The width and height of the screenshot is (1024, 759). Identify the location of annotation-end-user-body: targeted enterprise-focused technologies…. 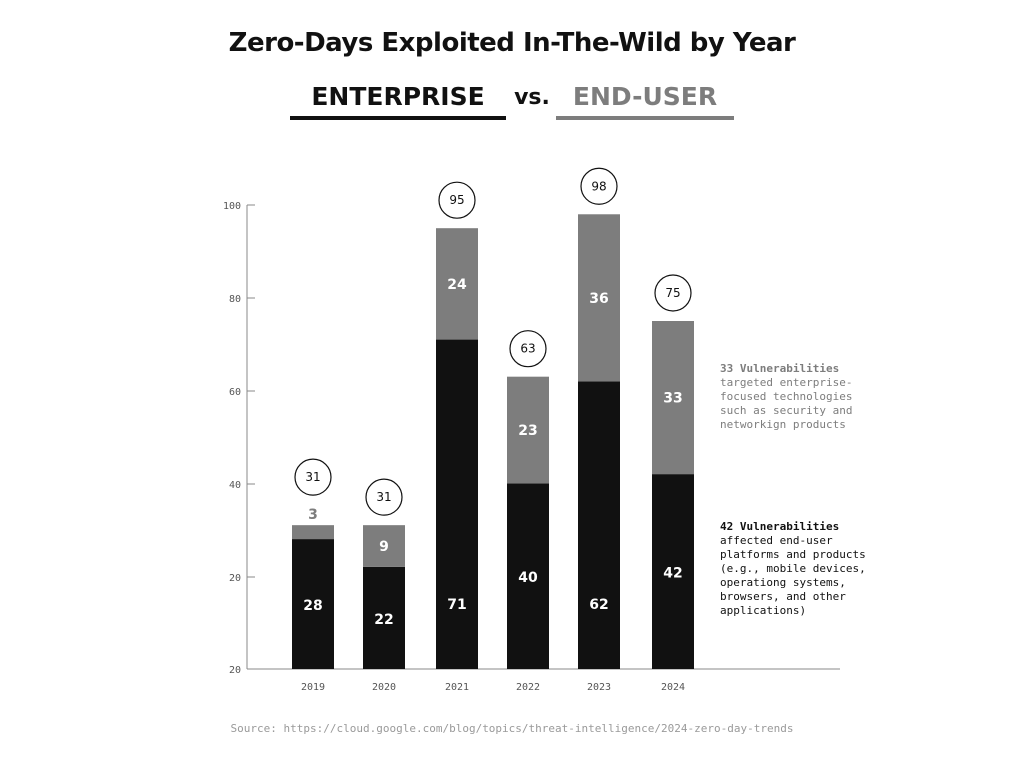
(786, 403).